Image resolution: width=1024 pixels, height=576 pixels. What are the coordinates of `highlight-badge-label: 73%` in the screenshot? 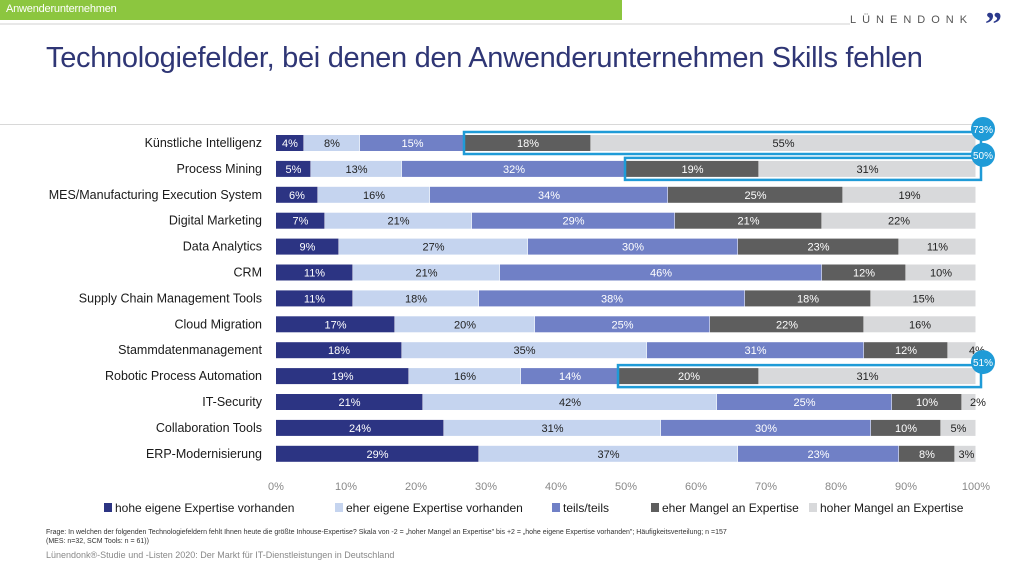 It's located at (983, 130).